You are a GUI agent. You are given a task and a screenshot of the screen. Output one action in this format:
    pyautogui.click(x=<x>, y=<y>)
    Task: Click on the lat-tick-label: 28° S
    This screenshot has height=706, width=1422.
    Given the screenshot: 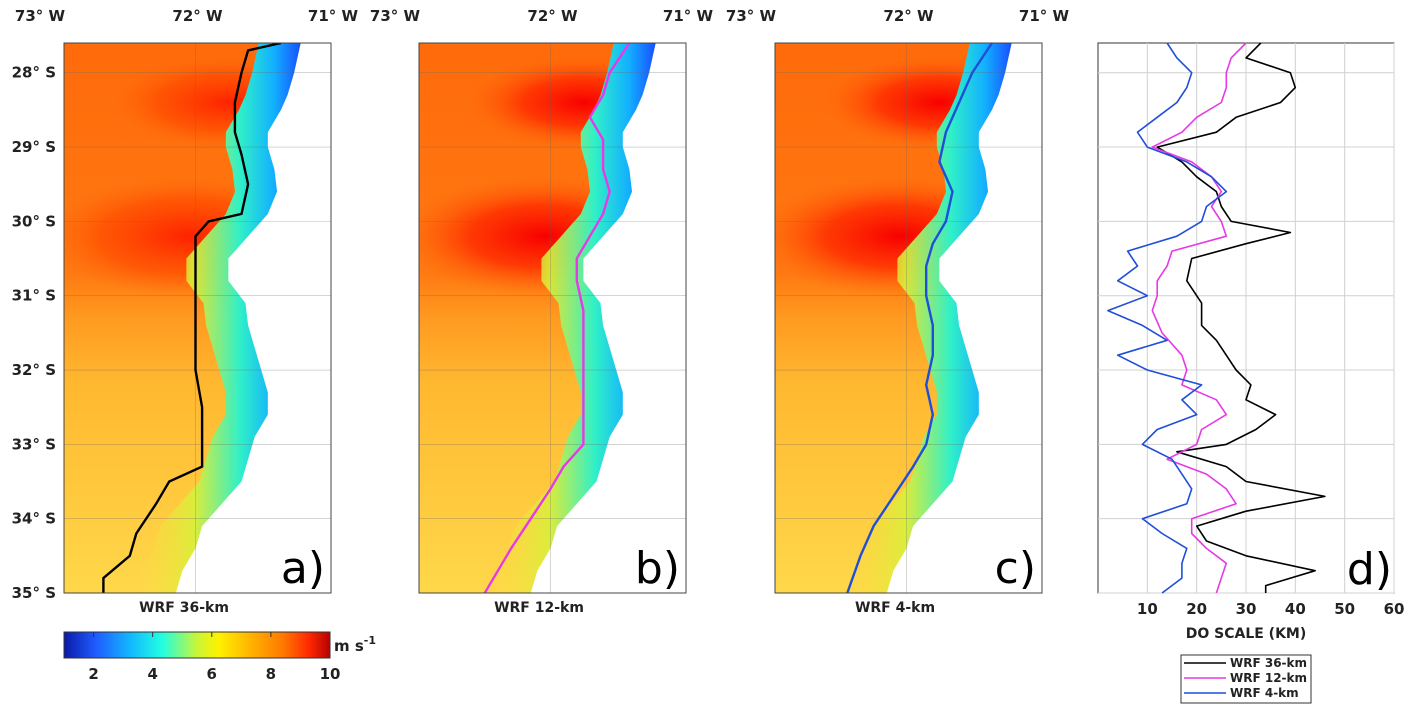 What is the action you would take?
    pyautogui.click(x=34, y=73)
    